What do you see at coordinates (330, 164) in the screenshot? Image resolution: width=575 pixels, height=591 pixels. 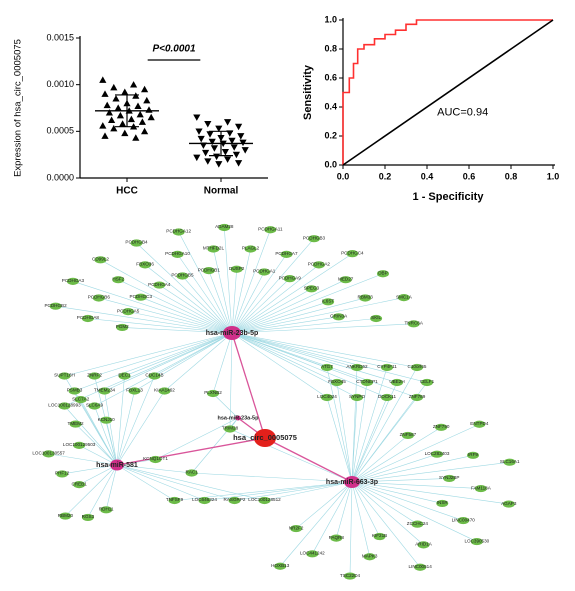 I see `y-tick-label: 0.0` at bounding box center [330, 164].